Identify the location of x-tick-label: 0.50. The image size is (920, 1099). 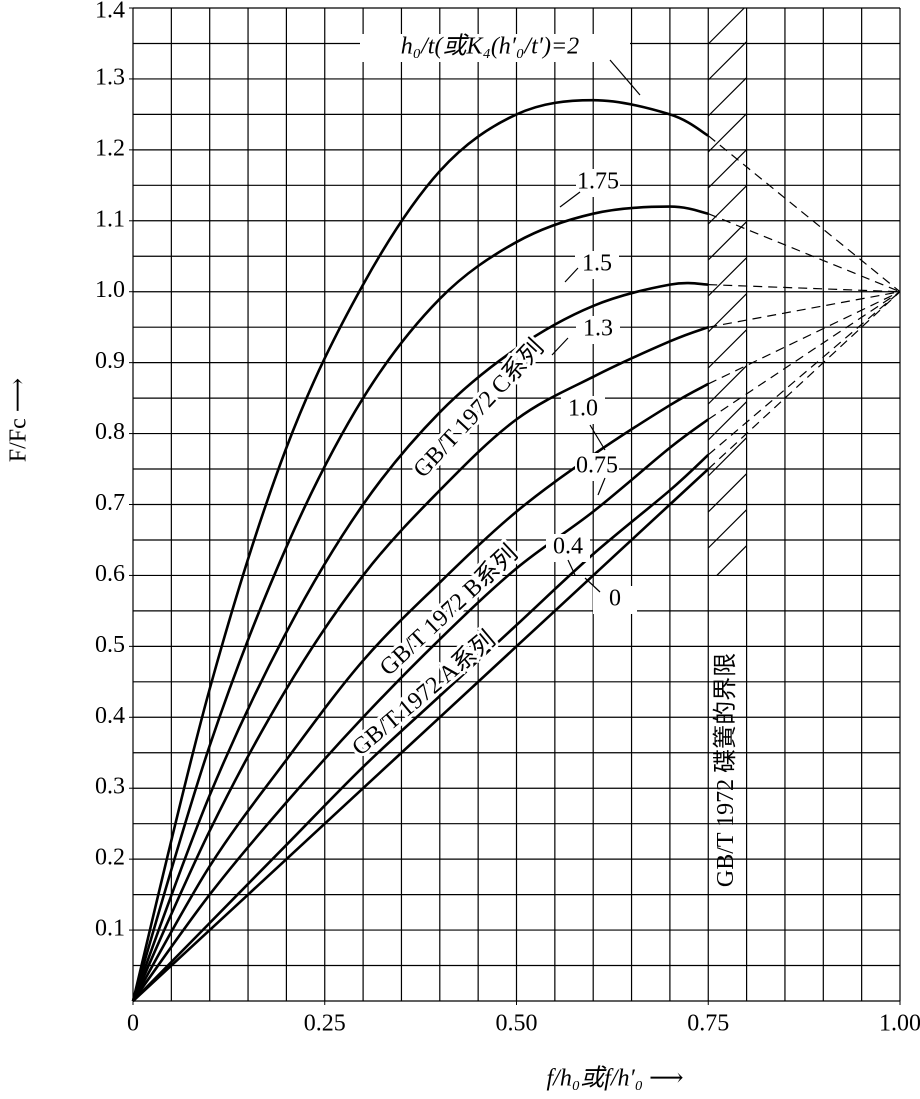
(517, 1024).